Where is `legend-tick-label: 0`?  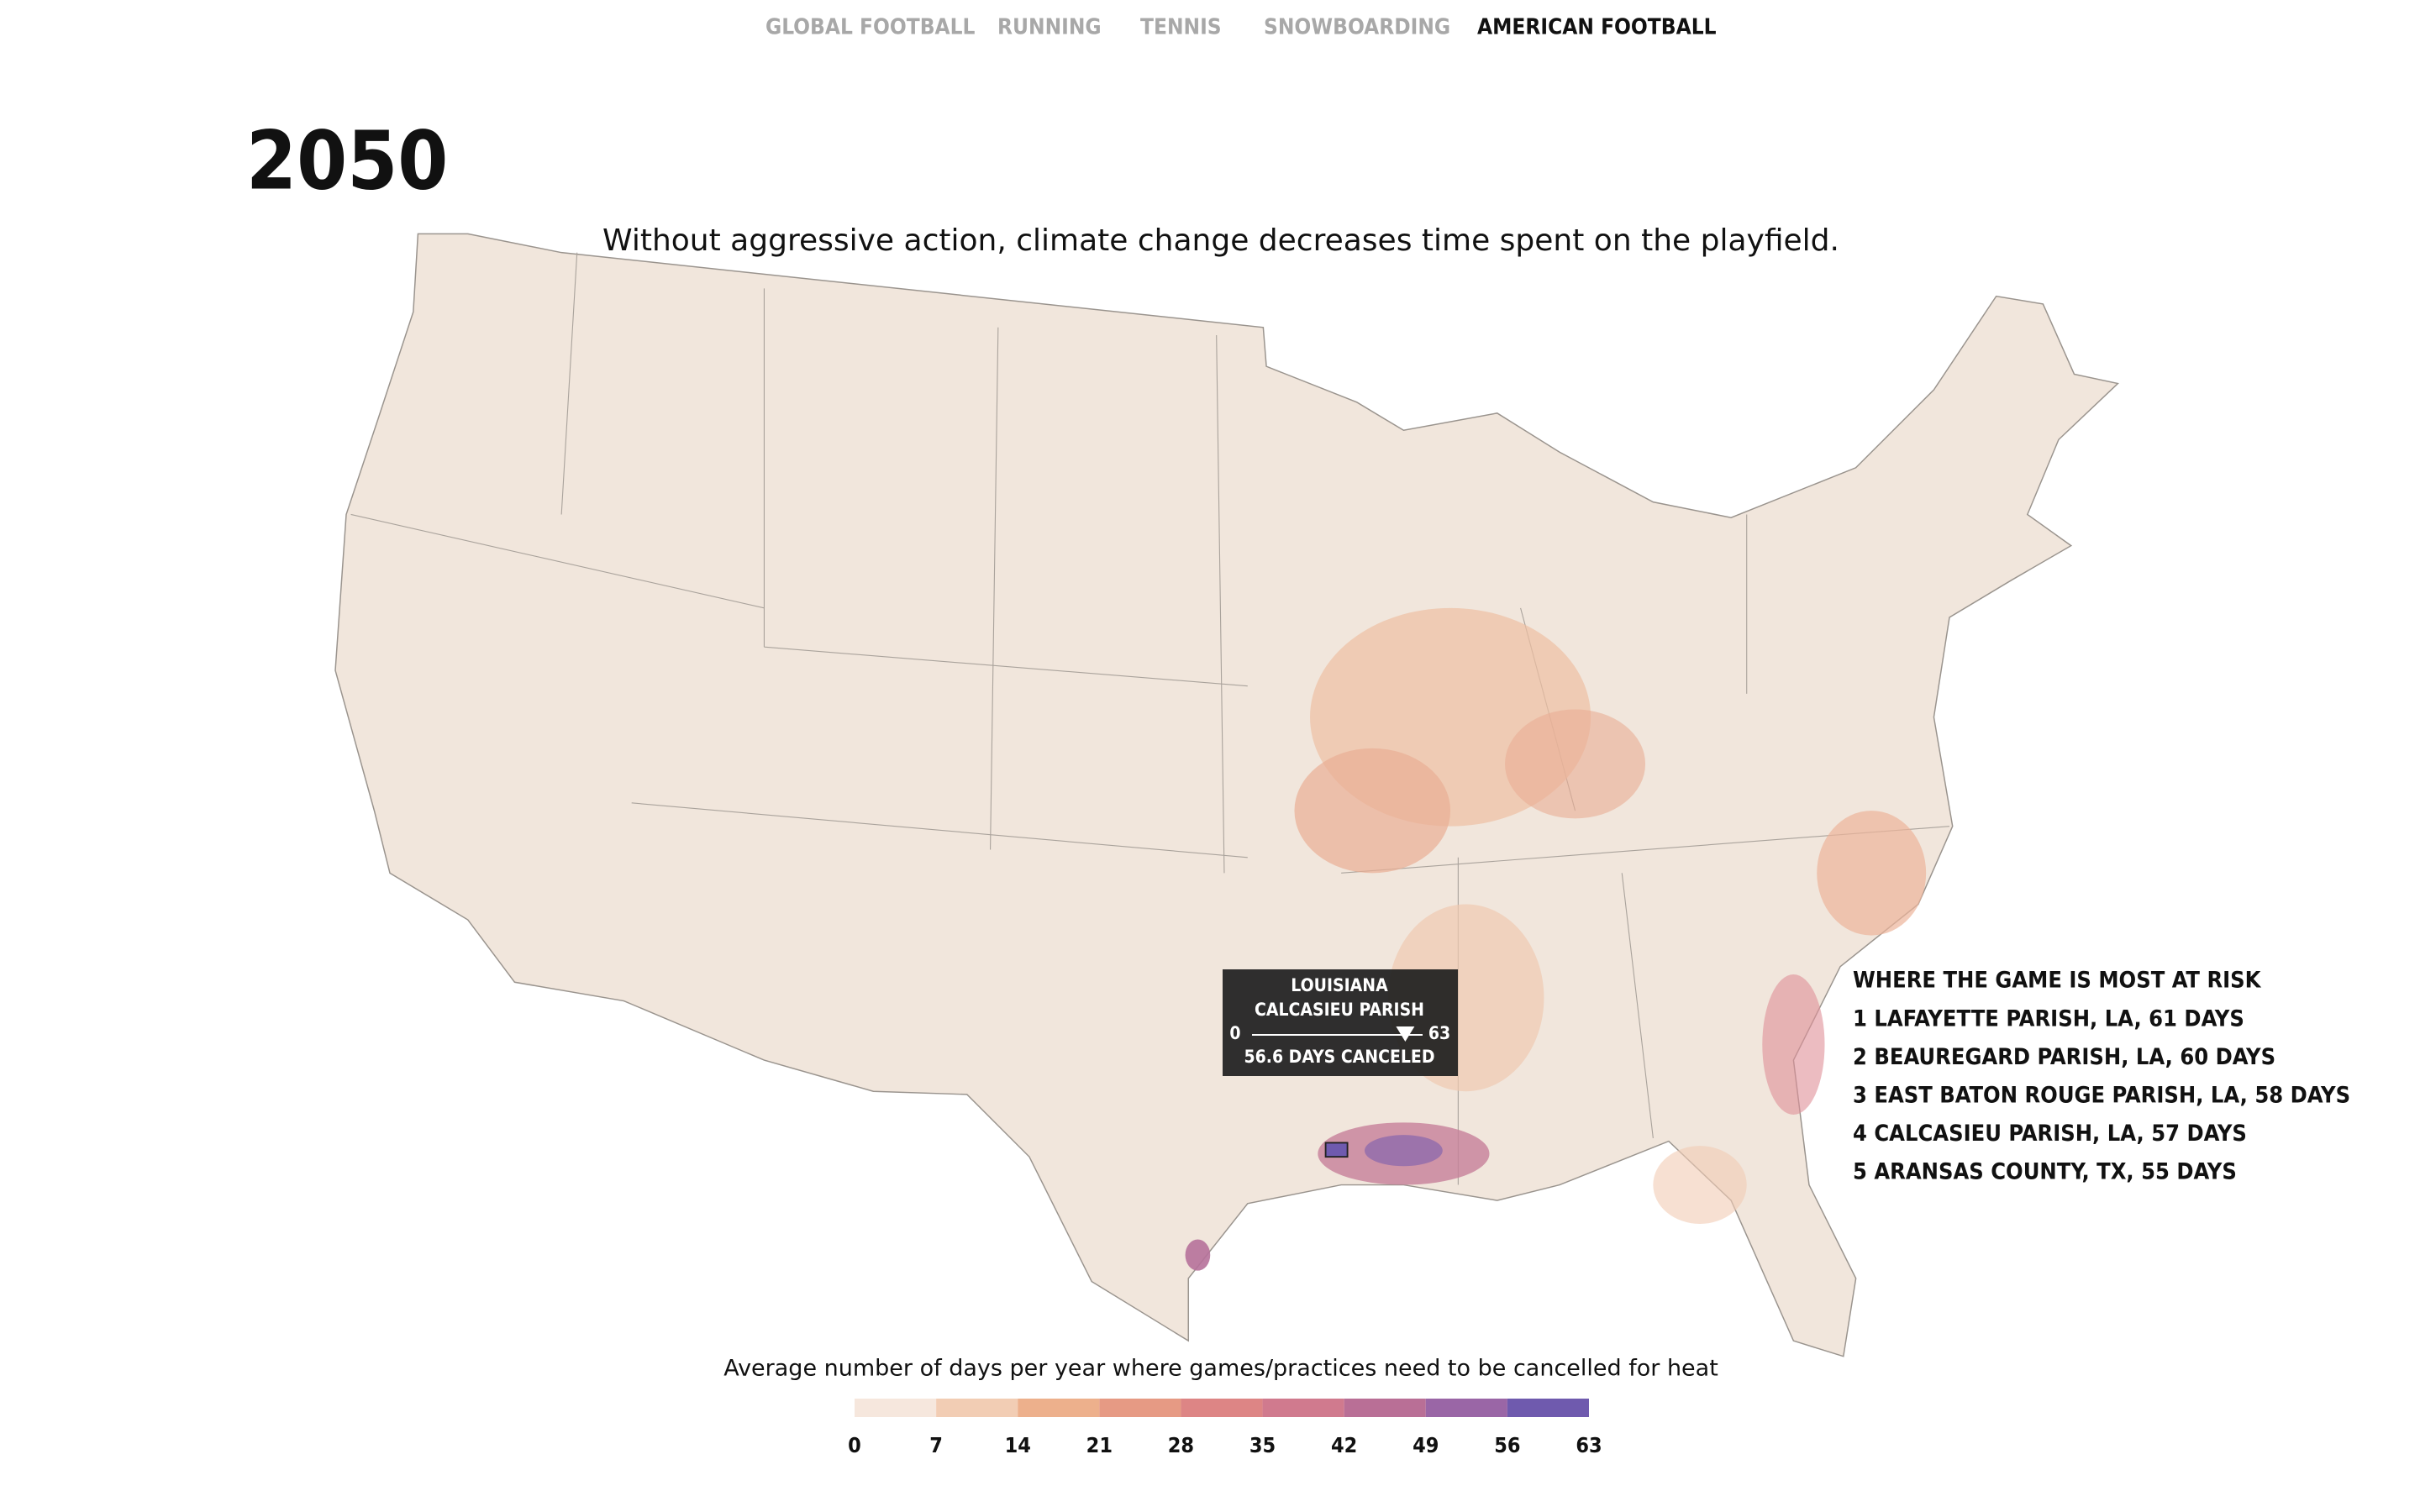 legend-tick-label: 0 is located at coordinates (855, 1445).